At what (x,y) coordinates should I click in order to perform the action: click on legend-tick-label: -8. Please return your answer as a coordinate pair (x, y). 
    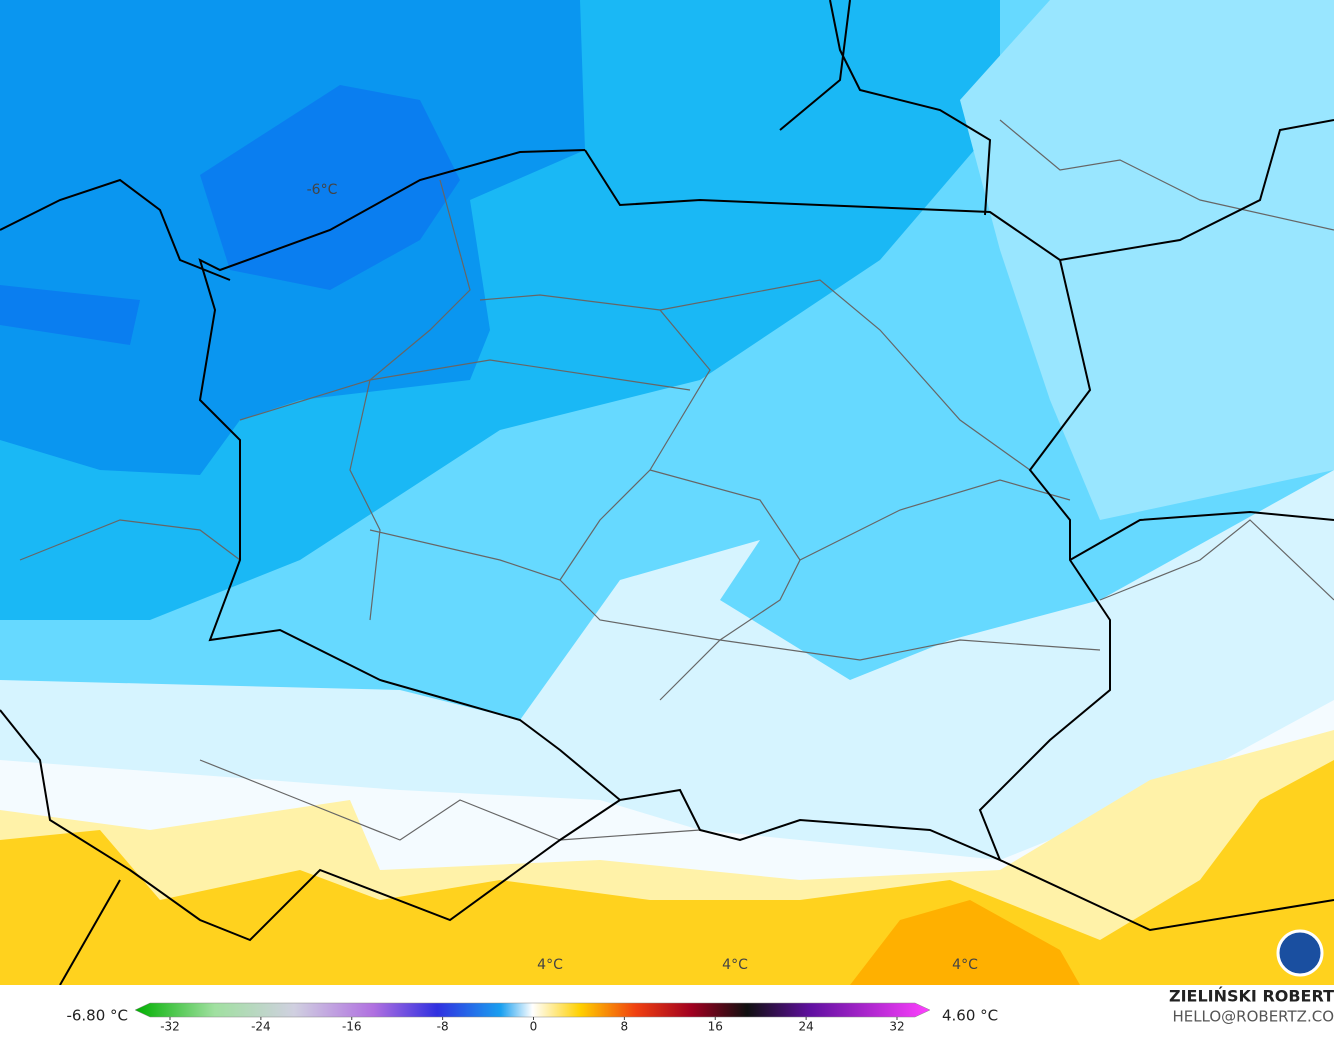
    Looking at the image, I should click on (443, 1027).